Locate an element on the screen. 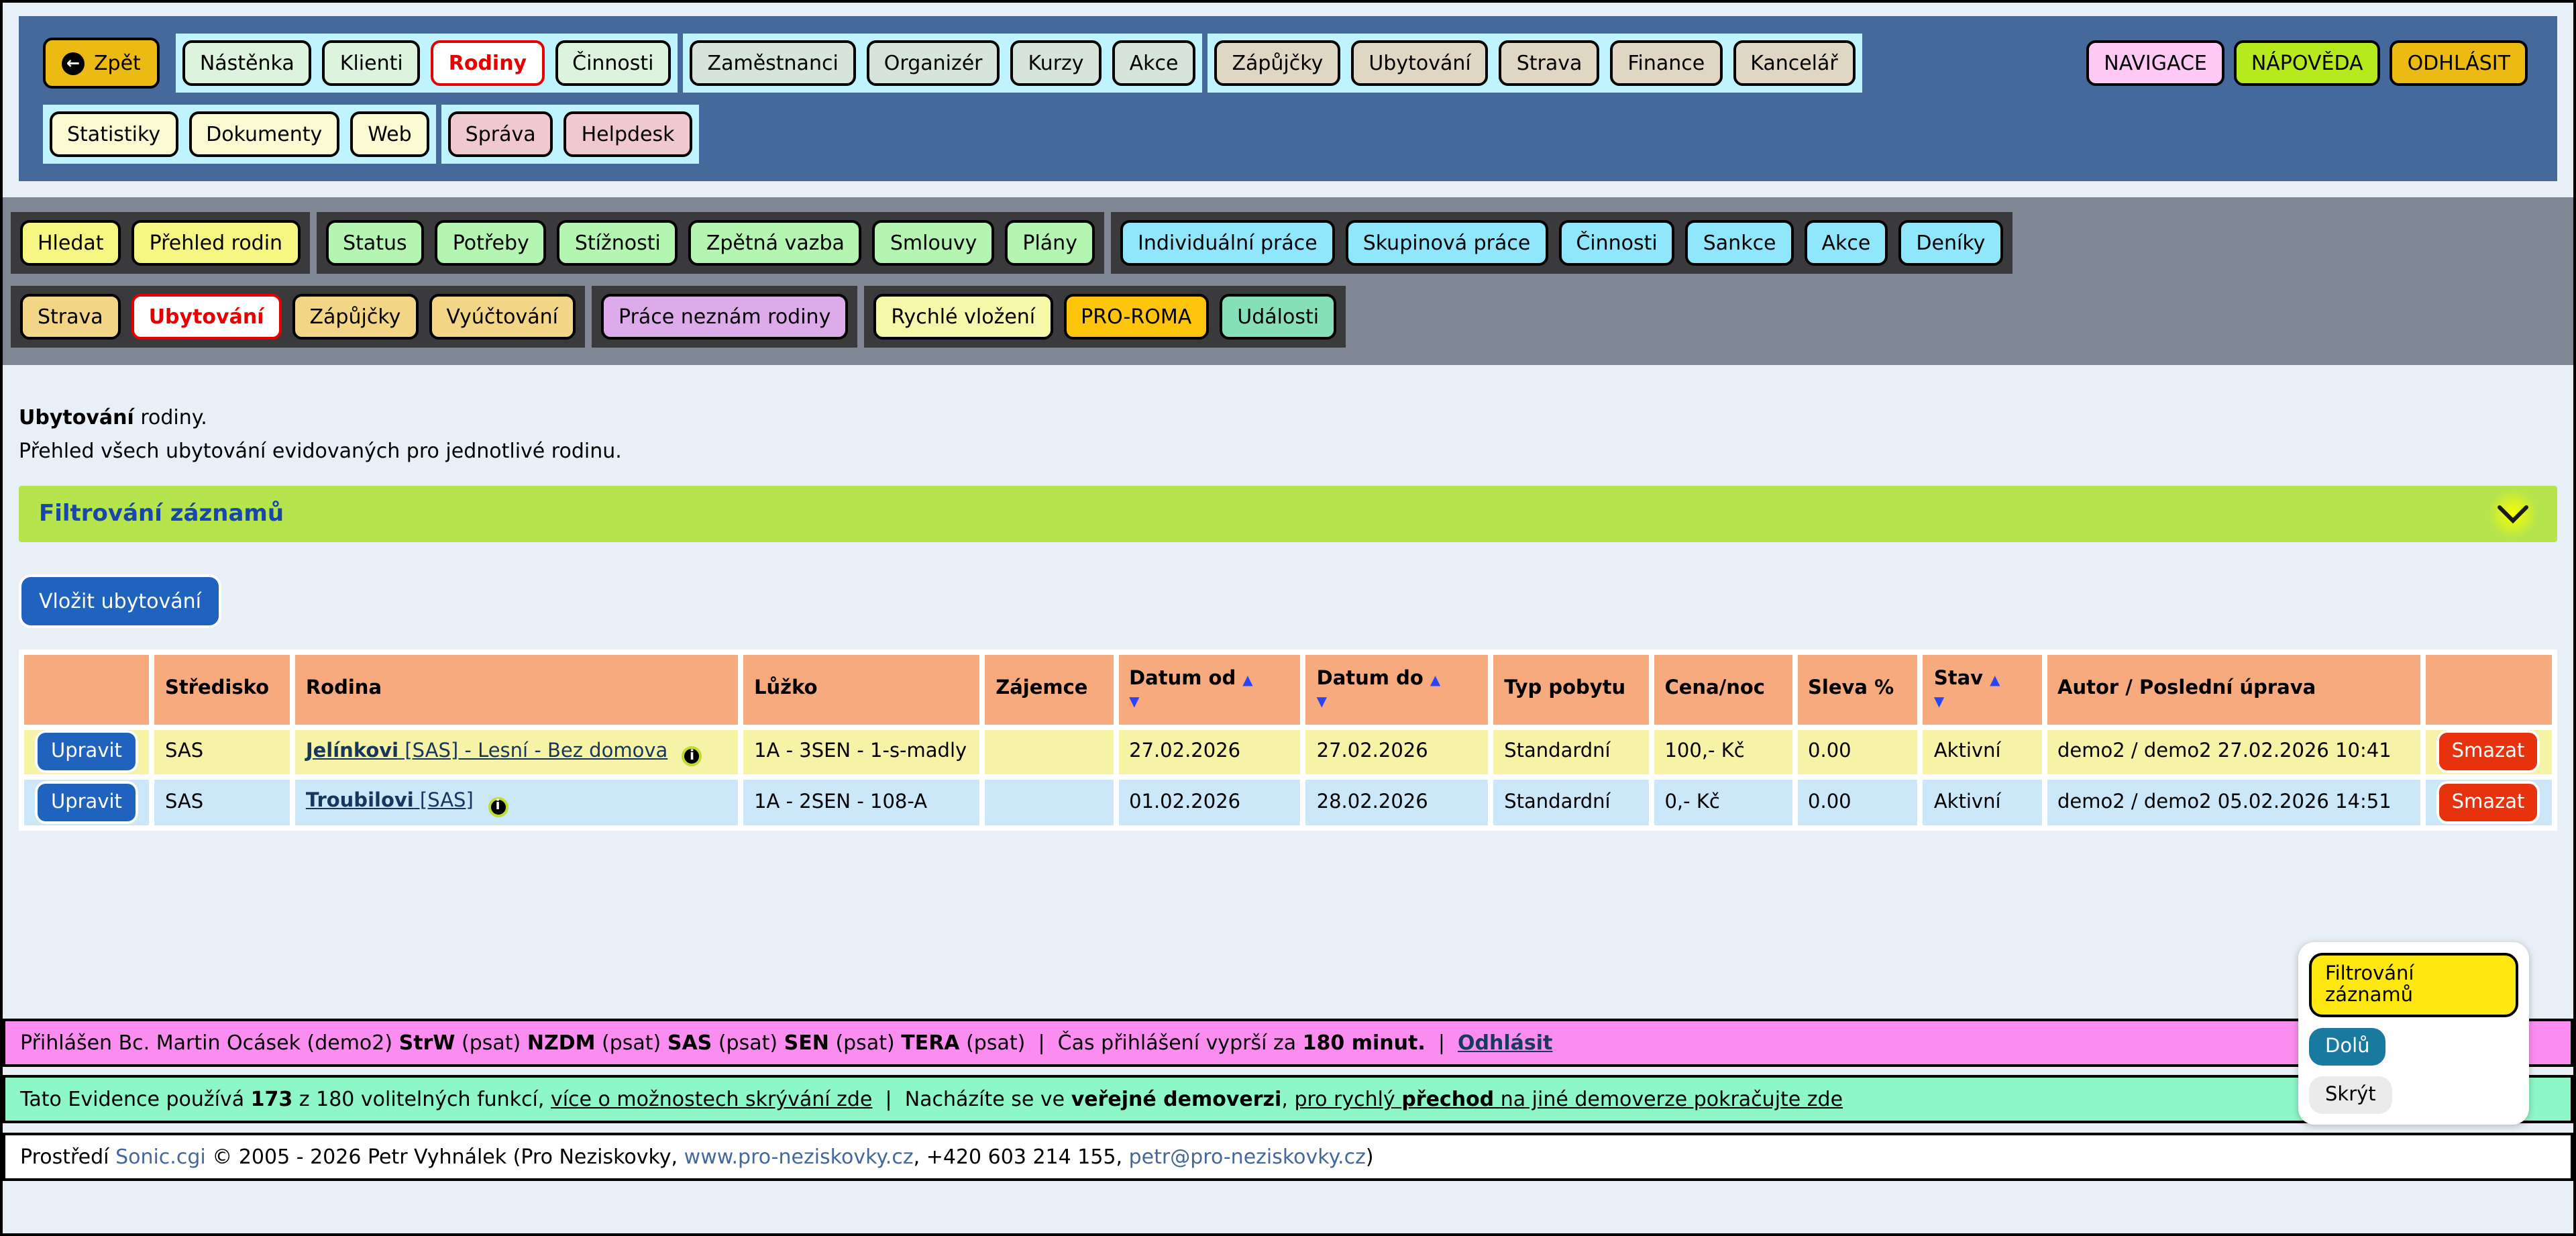  tab-sankce: Sankce is located at coordinates (1739, 243).